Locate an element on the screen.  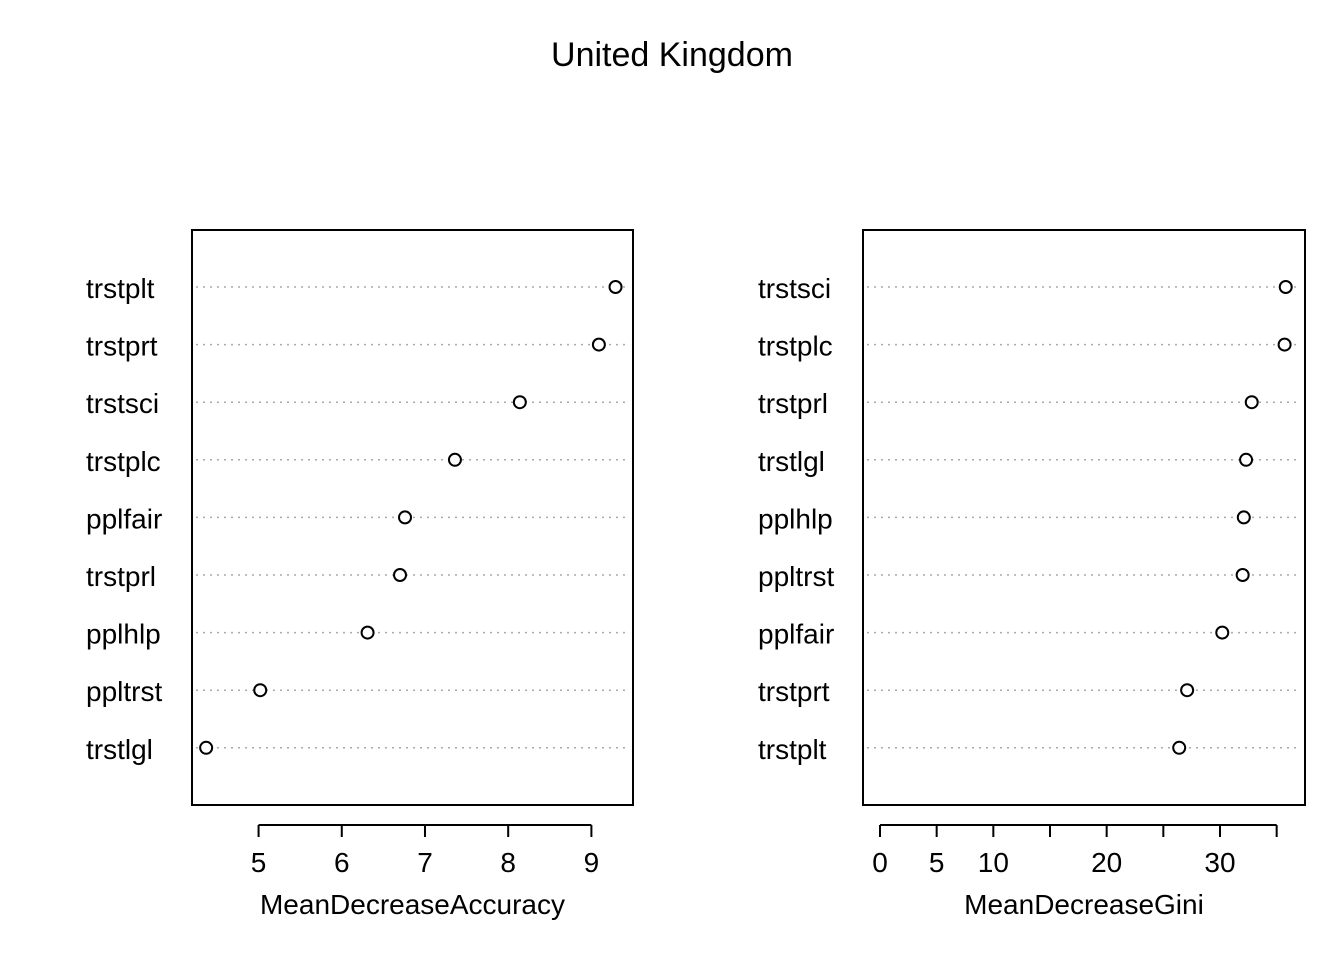
x-axis-title: MeanDecreaseGini is located at coordinates (1084, 904).